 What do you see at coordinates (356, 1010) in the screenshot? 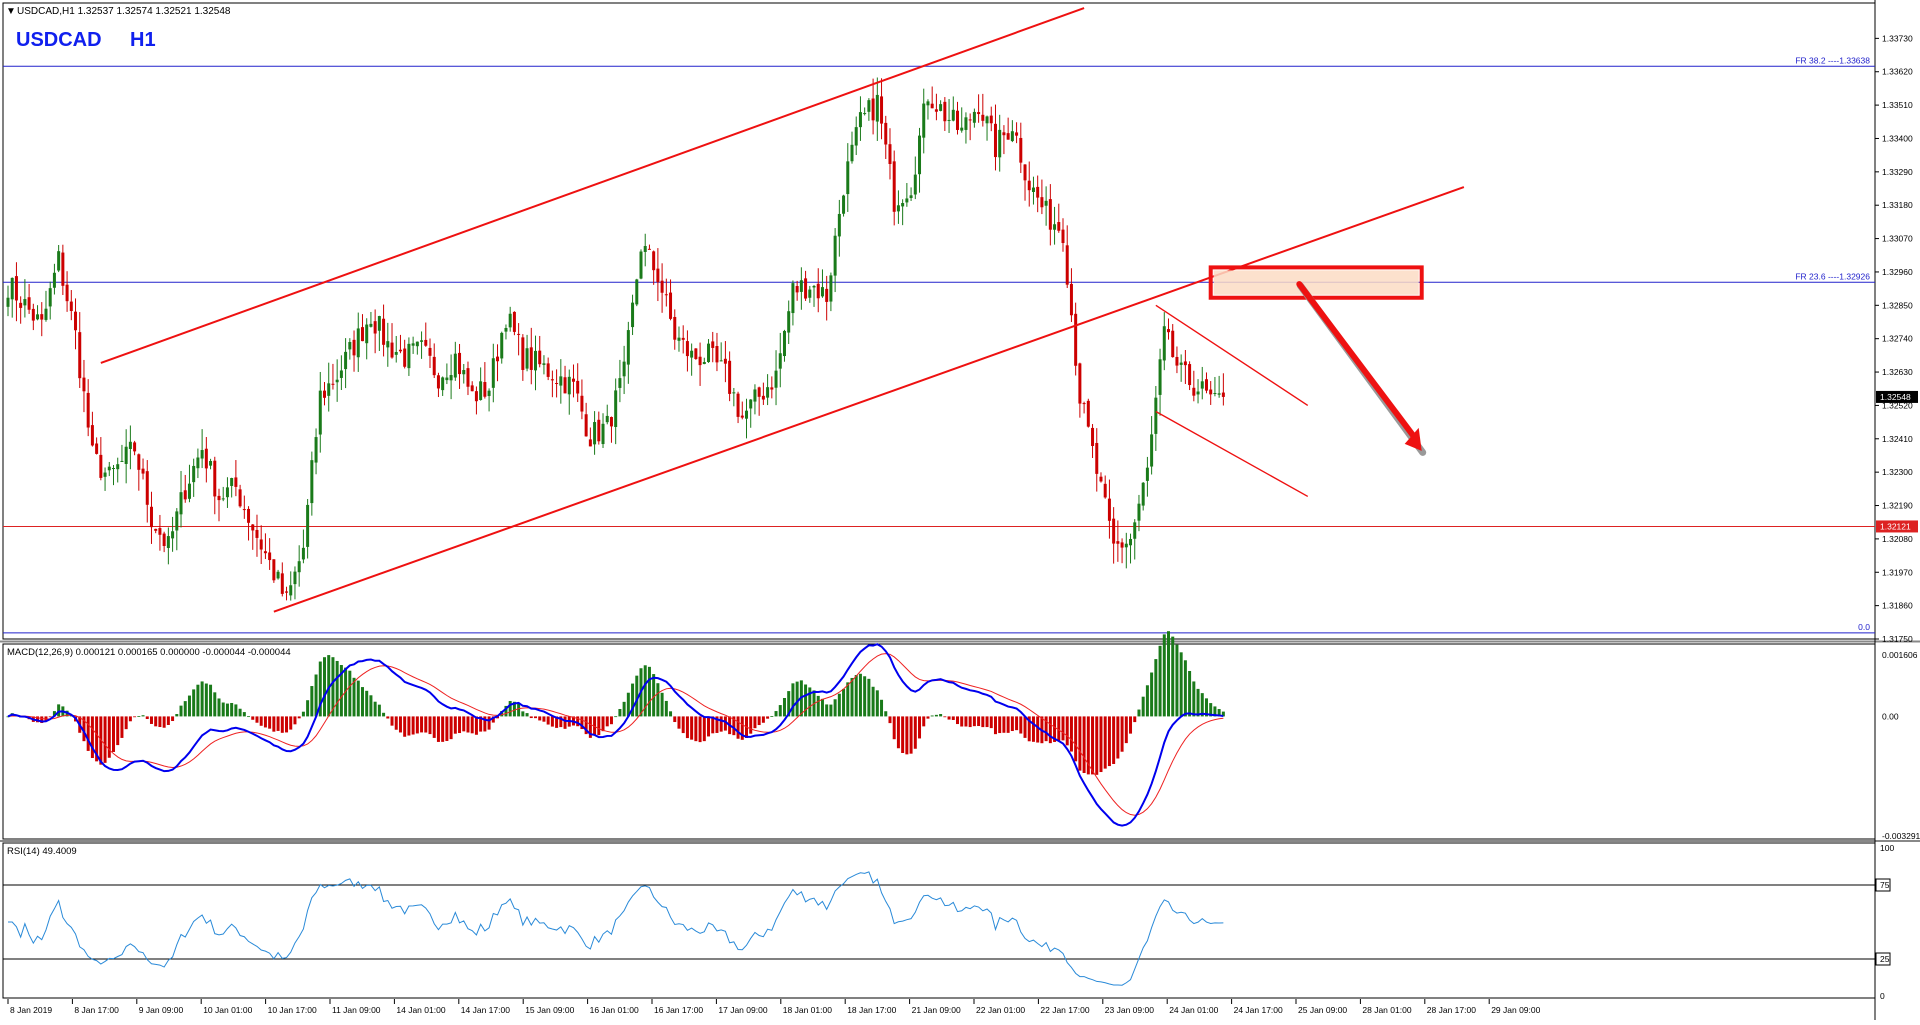
I see `x-tick-label: 11 Jan 09:00` at bounding box center [356, 1010].